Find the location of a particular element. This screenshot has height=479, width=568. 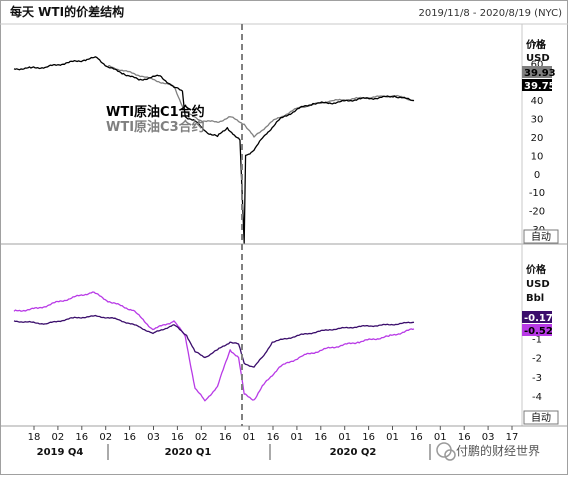

bottom-axis-label-unit: Bbl is located at coordinates (535, 298).